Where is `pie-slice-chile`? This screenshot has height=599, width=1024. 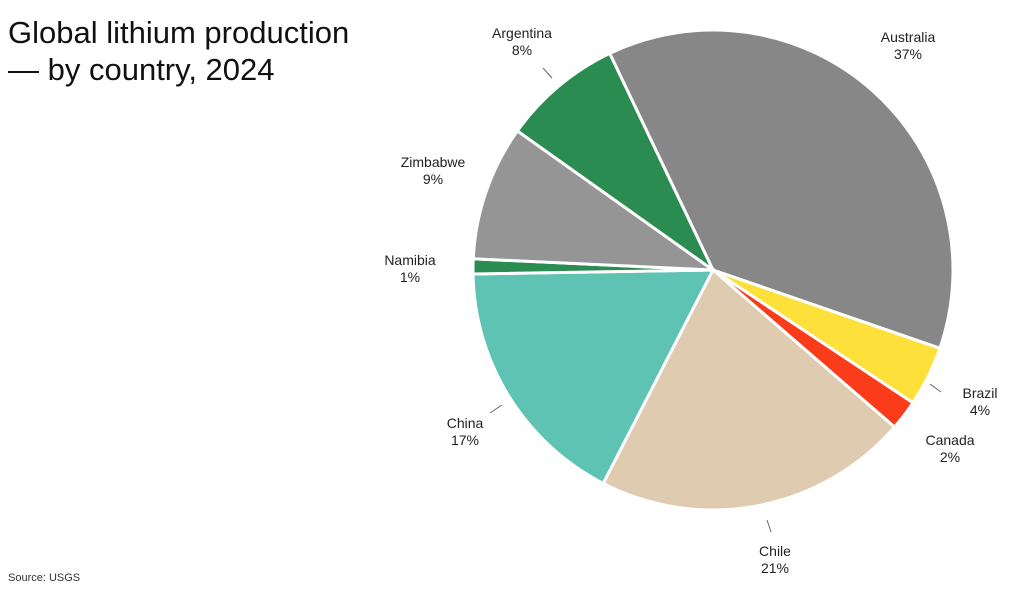 pie-slice-chile is located at coordinates (749, 389).